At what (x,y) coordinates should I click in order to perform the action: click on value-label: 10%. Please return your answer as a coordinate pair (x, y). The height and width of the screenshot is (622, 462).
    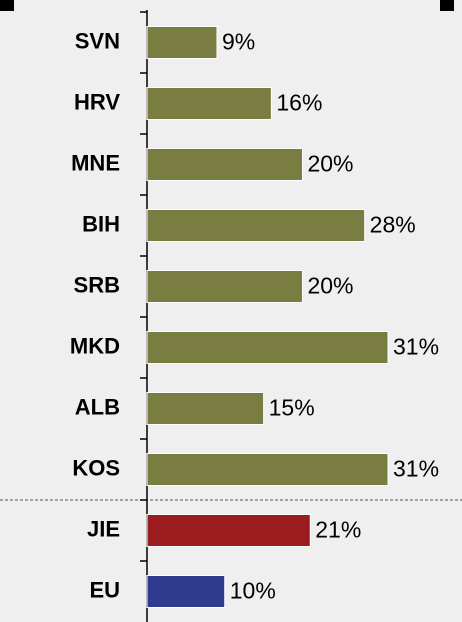
    Looking at the image, I should click on (253, 591).